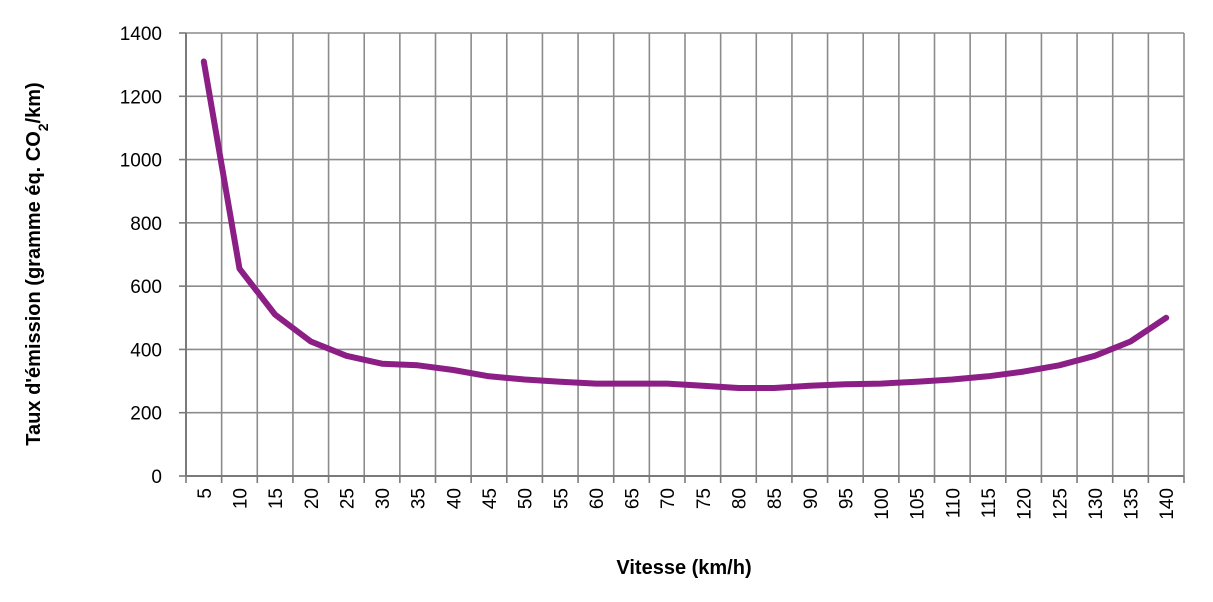 The width and height of the screenshot is (1213, 602). Describe the element at coordinates (312, 498) in the screenshot. I see `x-tick-label: 20` at that location.